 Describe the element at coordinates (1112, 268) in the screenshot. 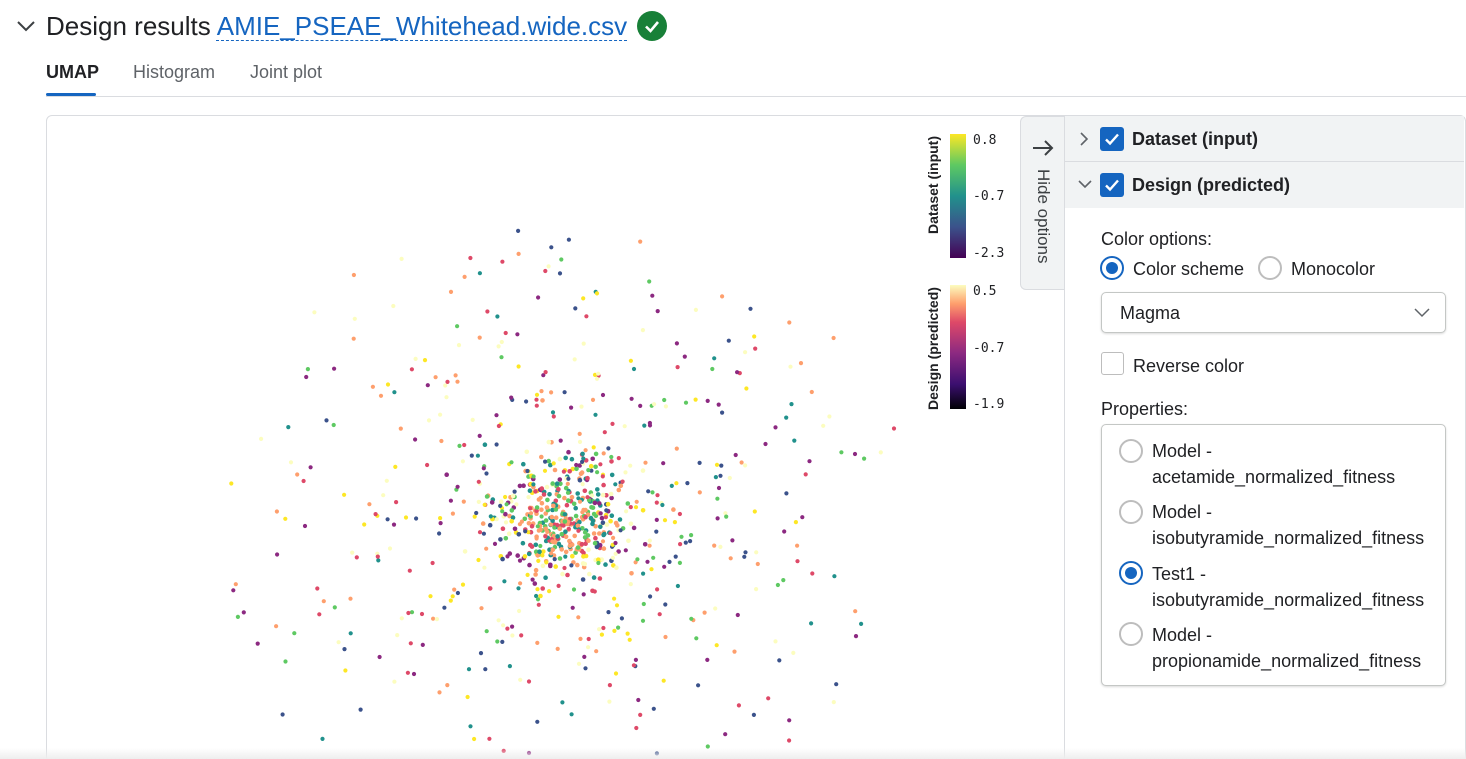

I see `color-scheme-radio` at that location.